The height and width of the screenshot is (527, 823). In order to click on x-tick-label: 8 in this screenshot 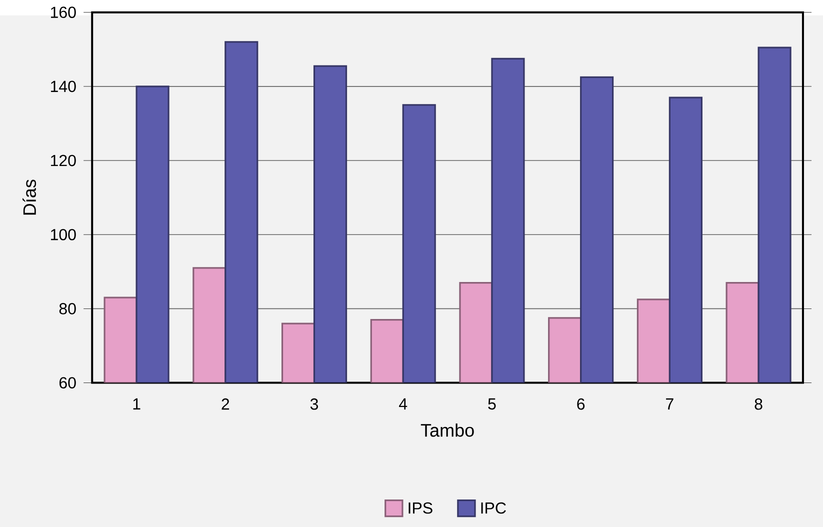, I will do `click(758, 404)`.